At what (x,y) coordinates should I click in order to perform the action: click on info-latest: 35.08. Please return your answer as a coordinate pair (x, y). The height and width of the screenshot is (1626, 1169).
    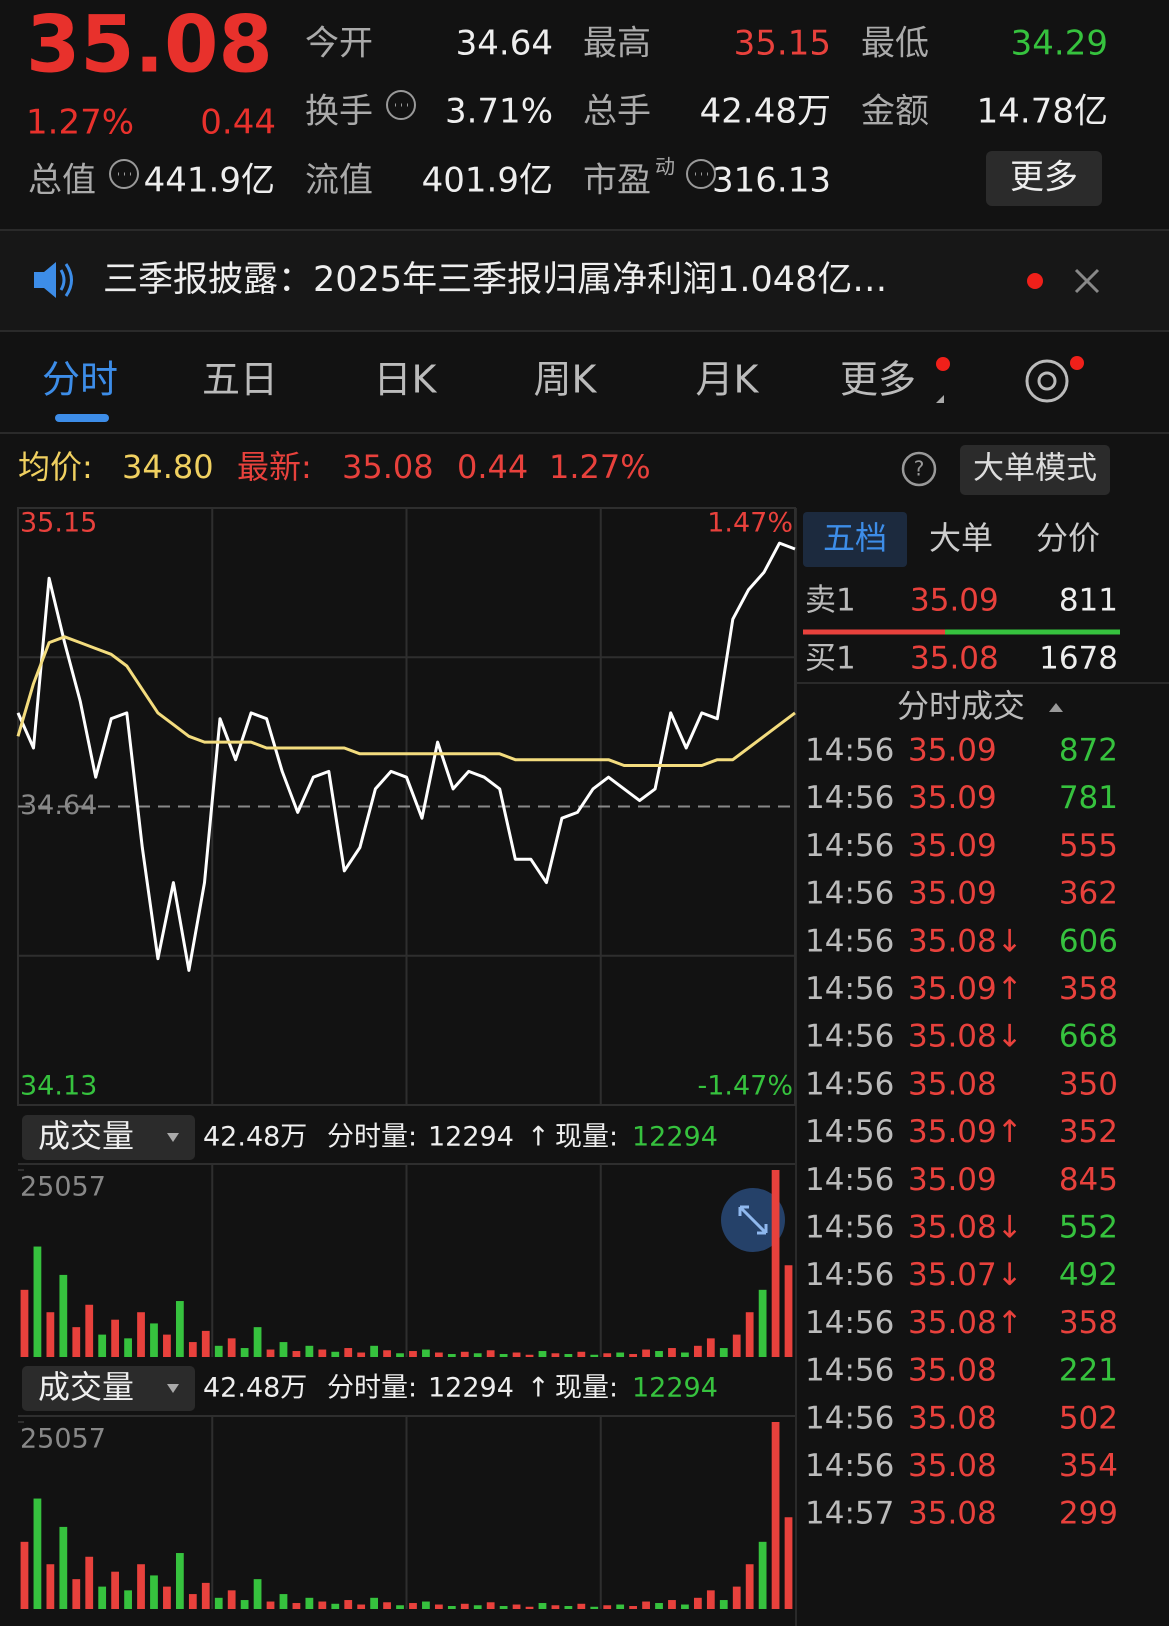
    Looking at the image, I should click on (388, 467).